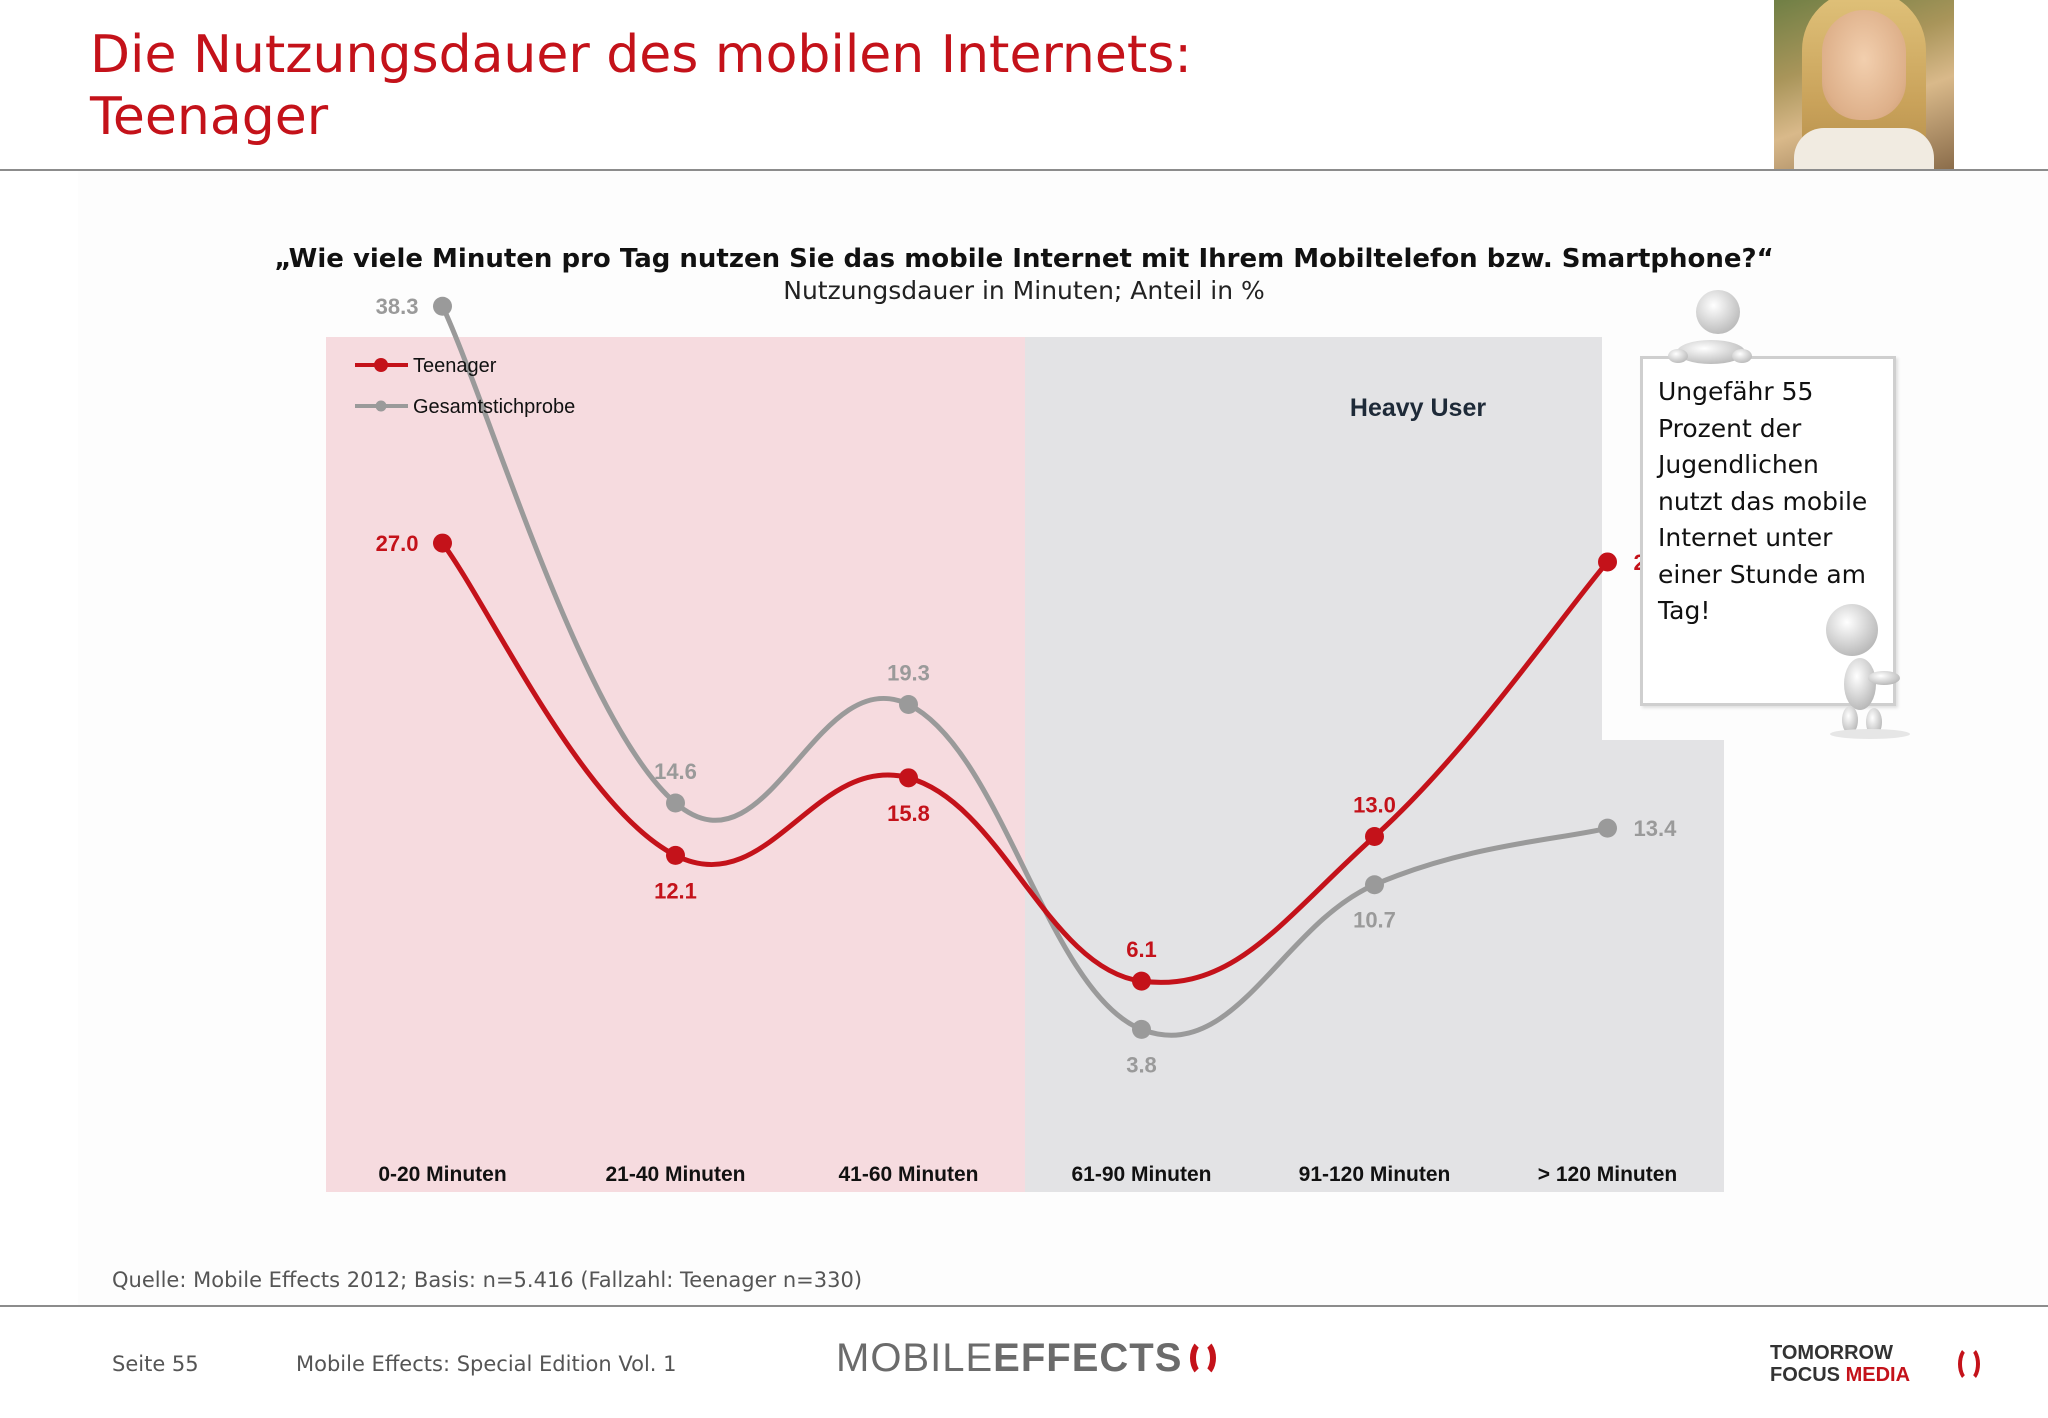 The image size is (2048, 1418). What do you see at coordinates (1024, 1306) in the screenshot?
I see `footer-divider` at bounding box center [1024, 1306].